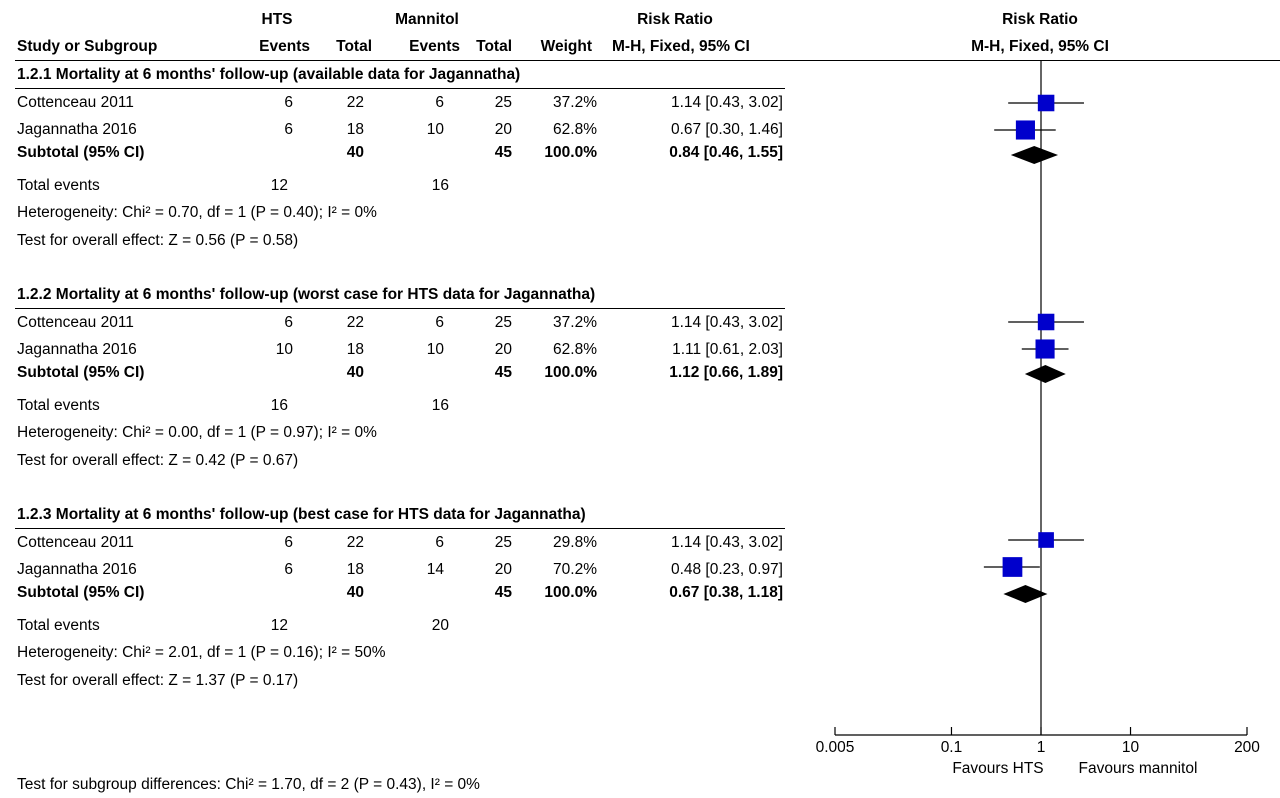  Describe the element at coordinates (575, 542) in the screenshot. I see `weight: 29.8%` at that location.